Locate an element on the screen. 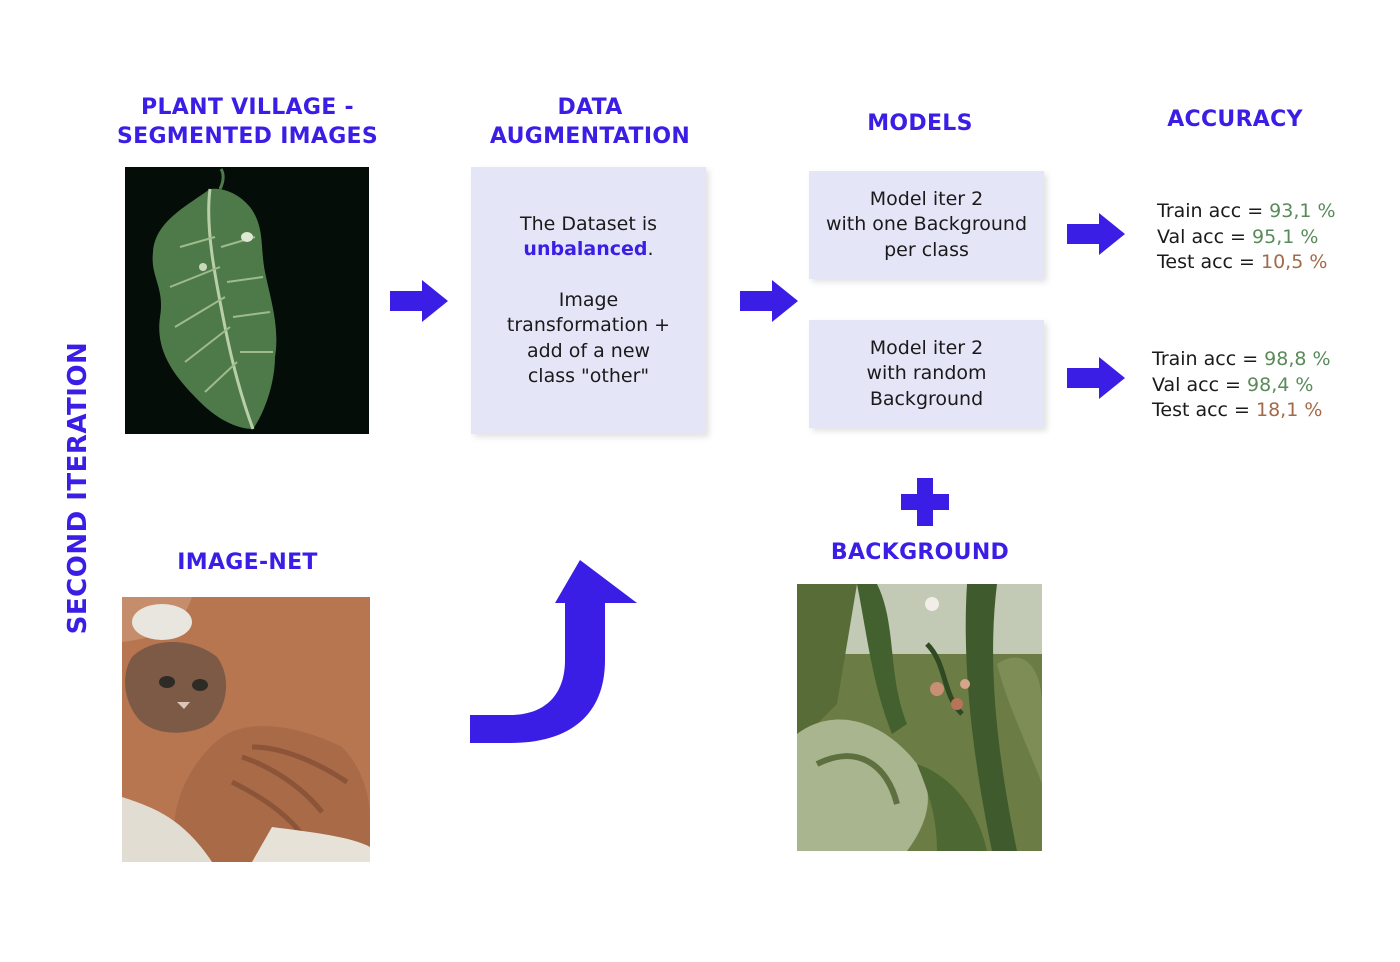 The image size is (1400, 962). model2-line3: Background is located at coordinates (926, 398).